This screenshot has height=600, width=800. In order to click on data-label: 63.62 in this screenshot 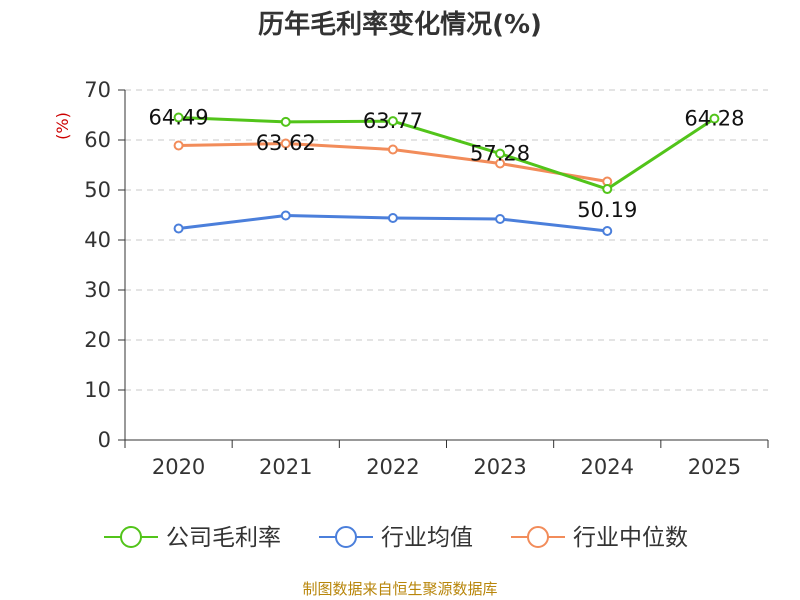, I will do `click(286, 143)`.